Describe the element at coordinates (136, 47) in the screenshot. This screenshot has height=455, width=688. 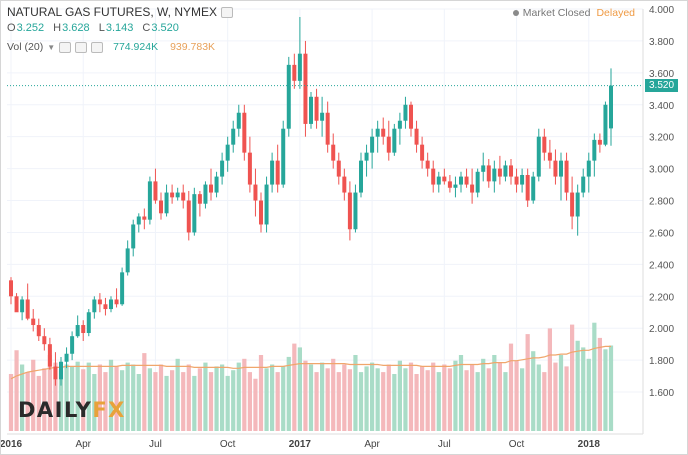
I see `volume-value: 774.924K` at that location.